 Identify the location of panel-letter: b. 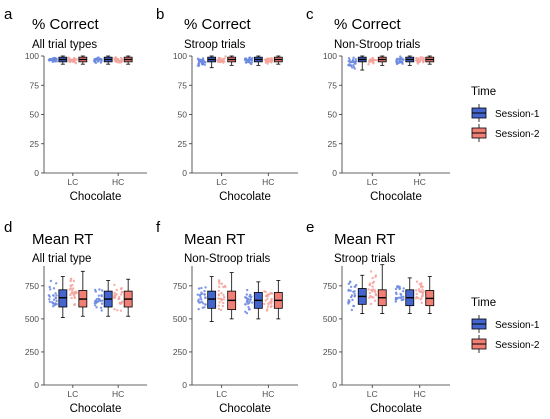
(160, 14).